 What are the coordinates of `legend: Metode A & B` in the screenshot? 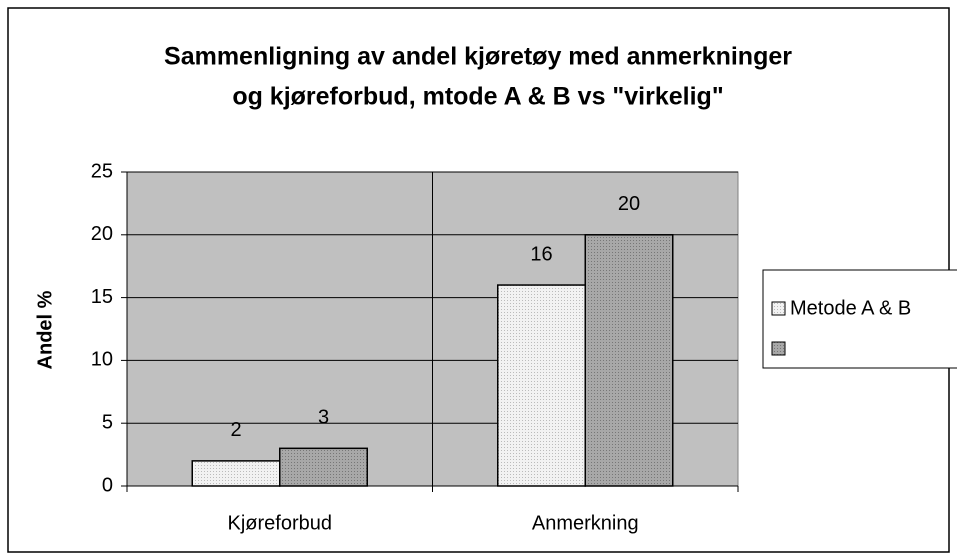 It's located at (859, 319).